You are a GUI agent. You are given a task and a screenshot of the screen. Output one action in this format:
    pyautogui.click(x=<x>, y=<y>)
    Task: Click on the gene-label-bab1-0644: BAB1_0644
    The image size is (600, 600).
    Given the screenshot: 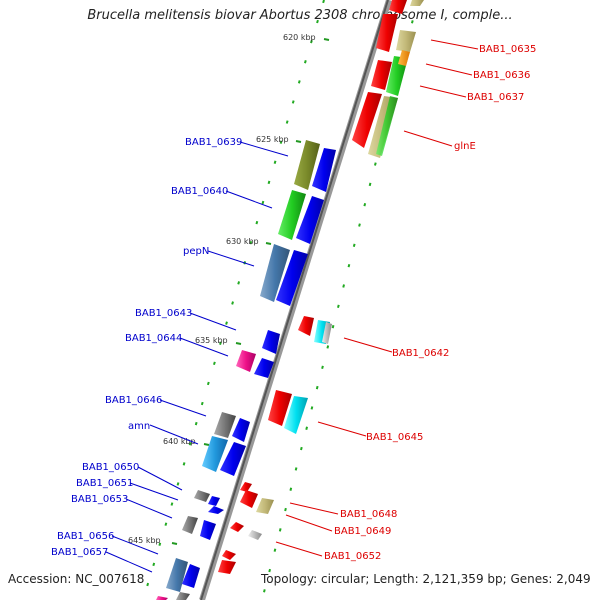 What is the action you would take?
    pyautogui.click(x=153, y=338)
    